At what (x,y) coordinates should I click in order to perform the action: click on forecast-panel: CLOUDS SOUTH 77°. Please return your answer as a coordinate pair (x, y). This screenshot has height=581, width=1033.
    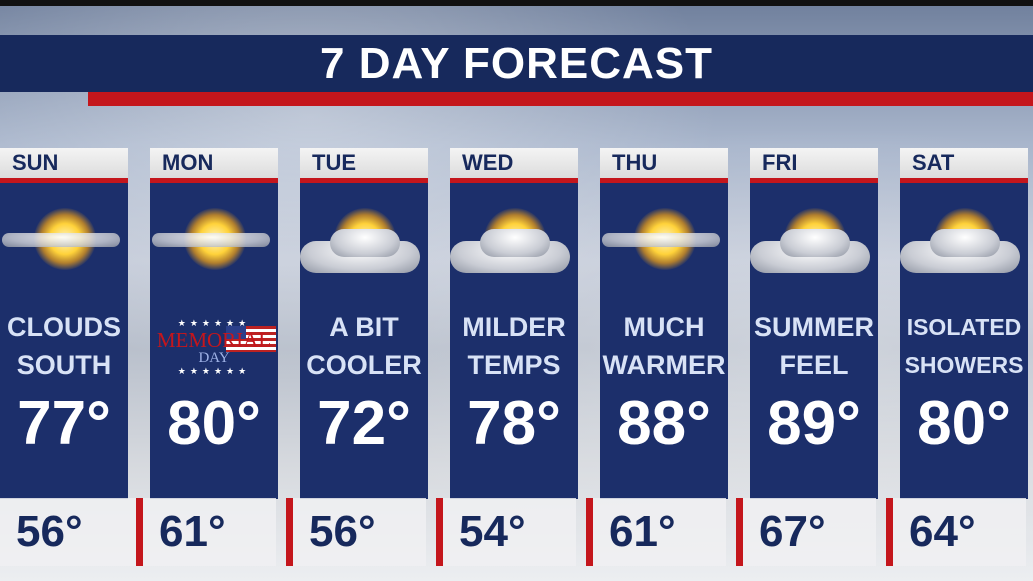
    Looking at the image, I should click on (64, 341).